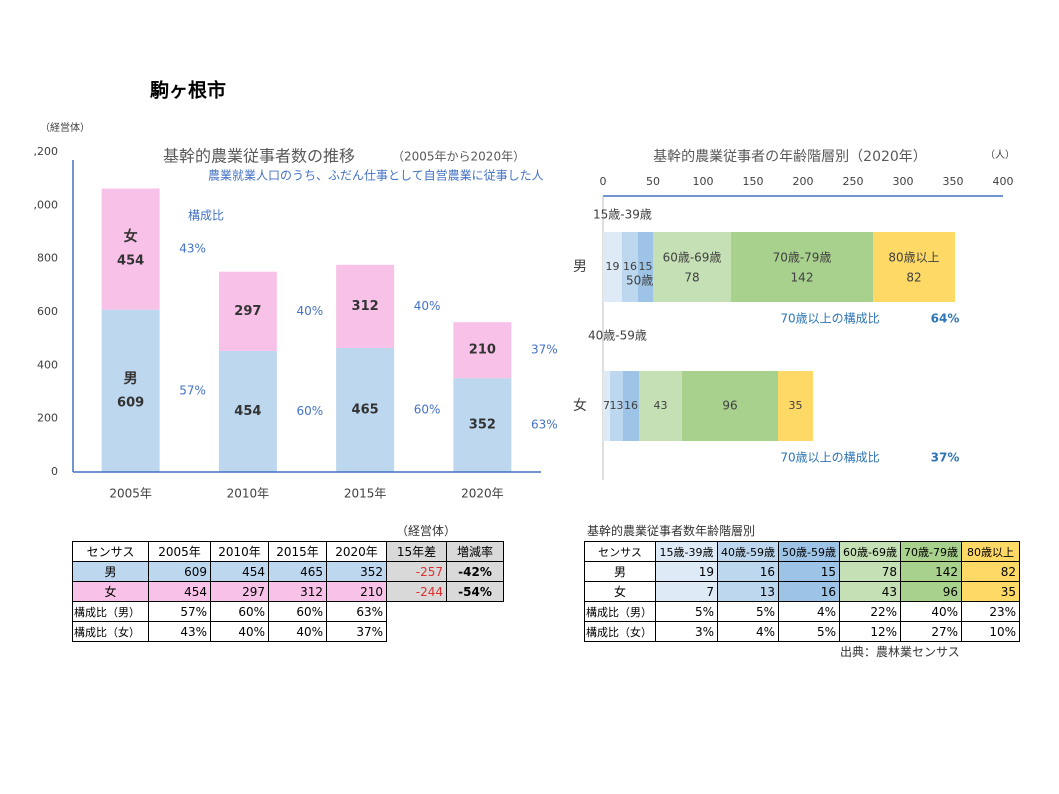  I want to click on row: 女 454 297 312 210 -244 -54%, so click(288, 591).